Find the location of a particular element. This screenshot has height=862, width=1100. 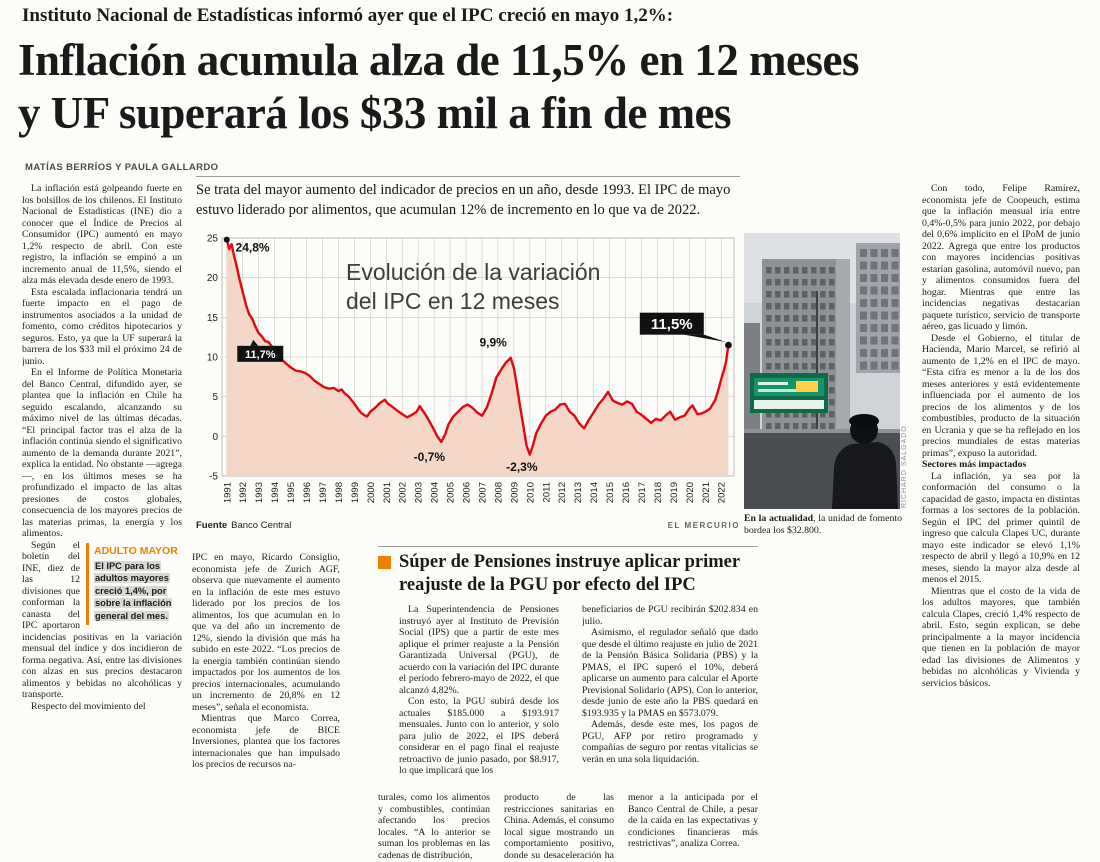

svg-text: 25 is located at coordinates (213, 239).